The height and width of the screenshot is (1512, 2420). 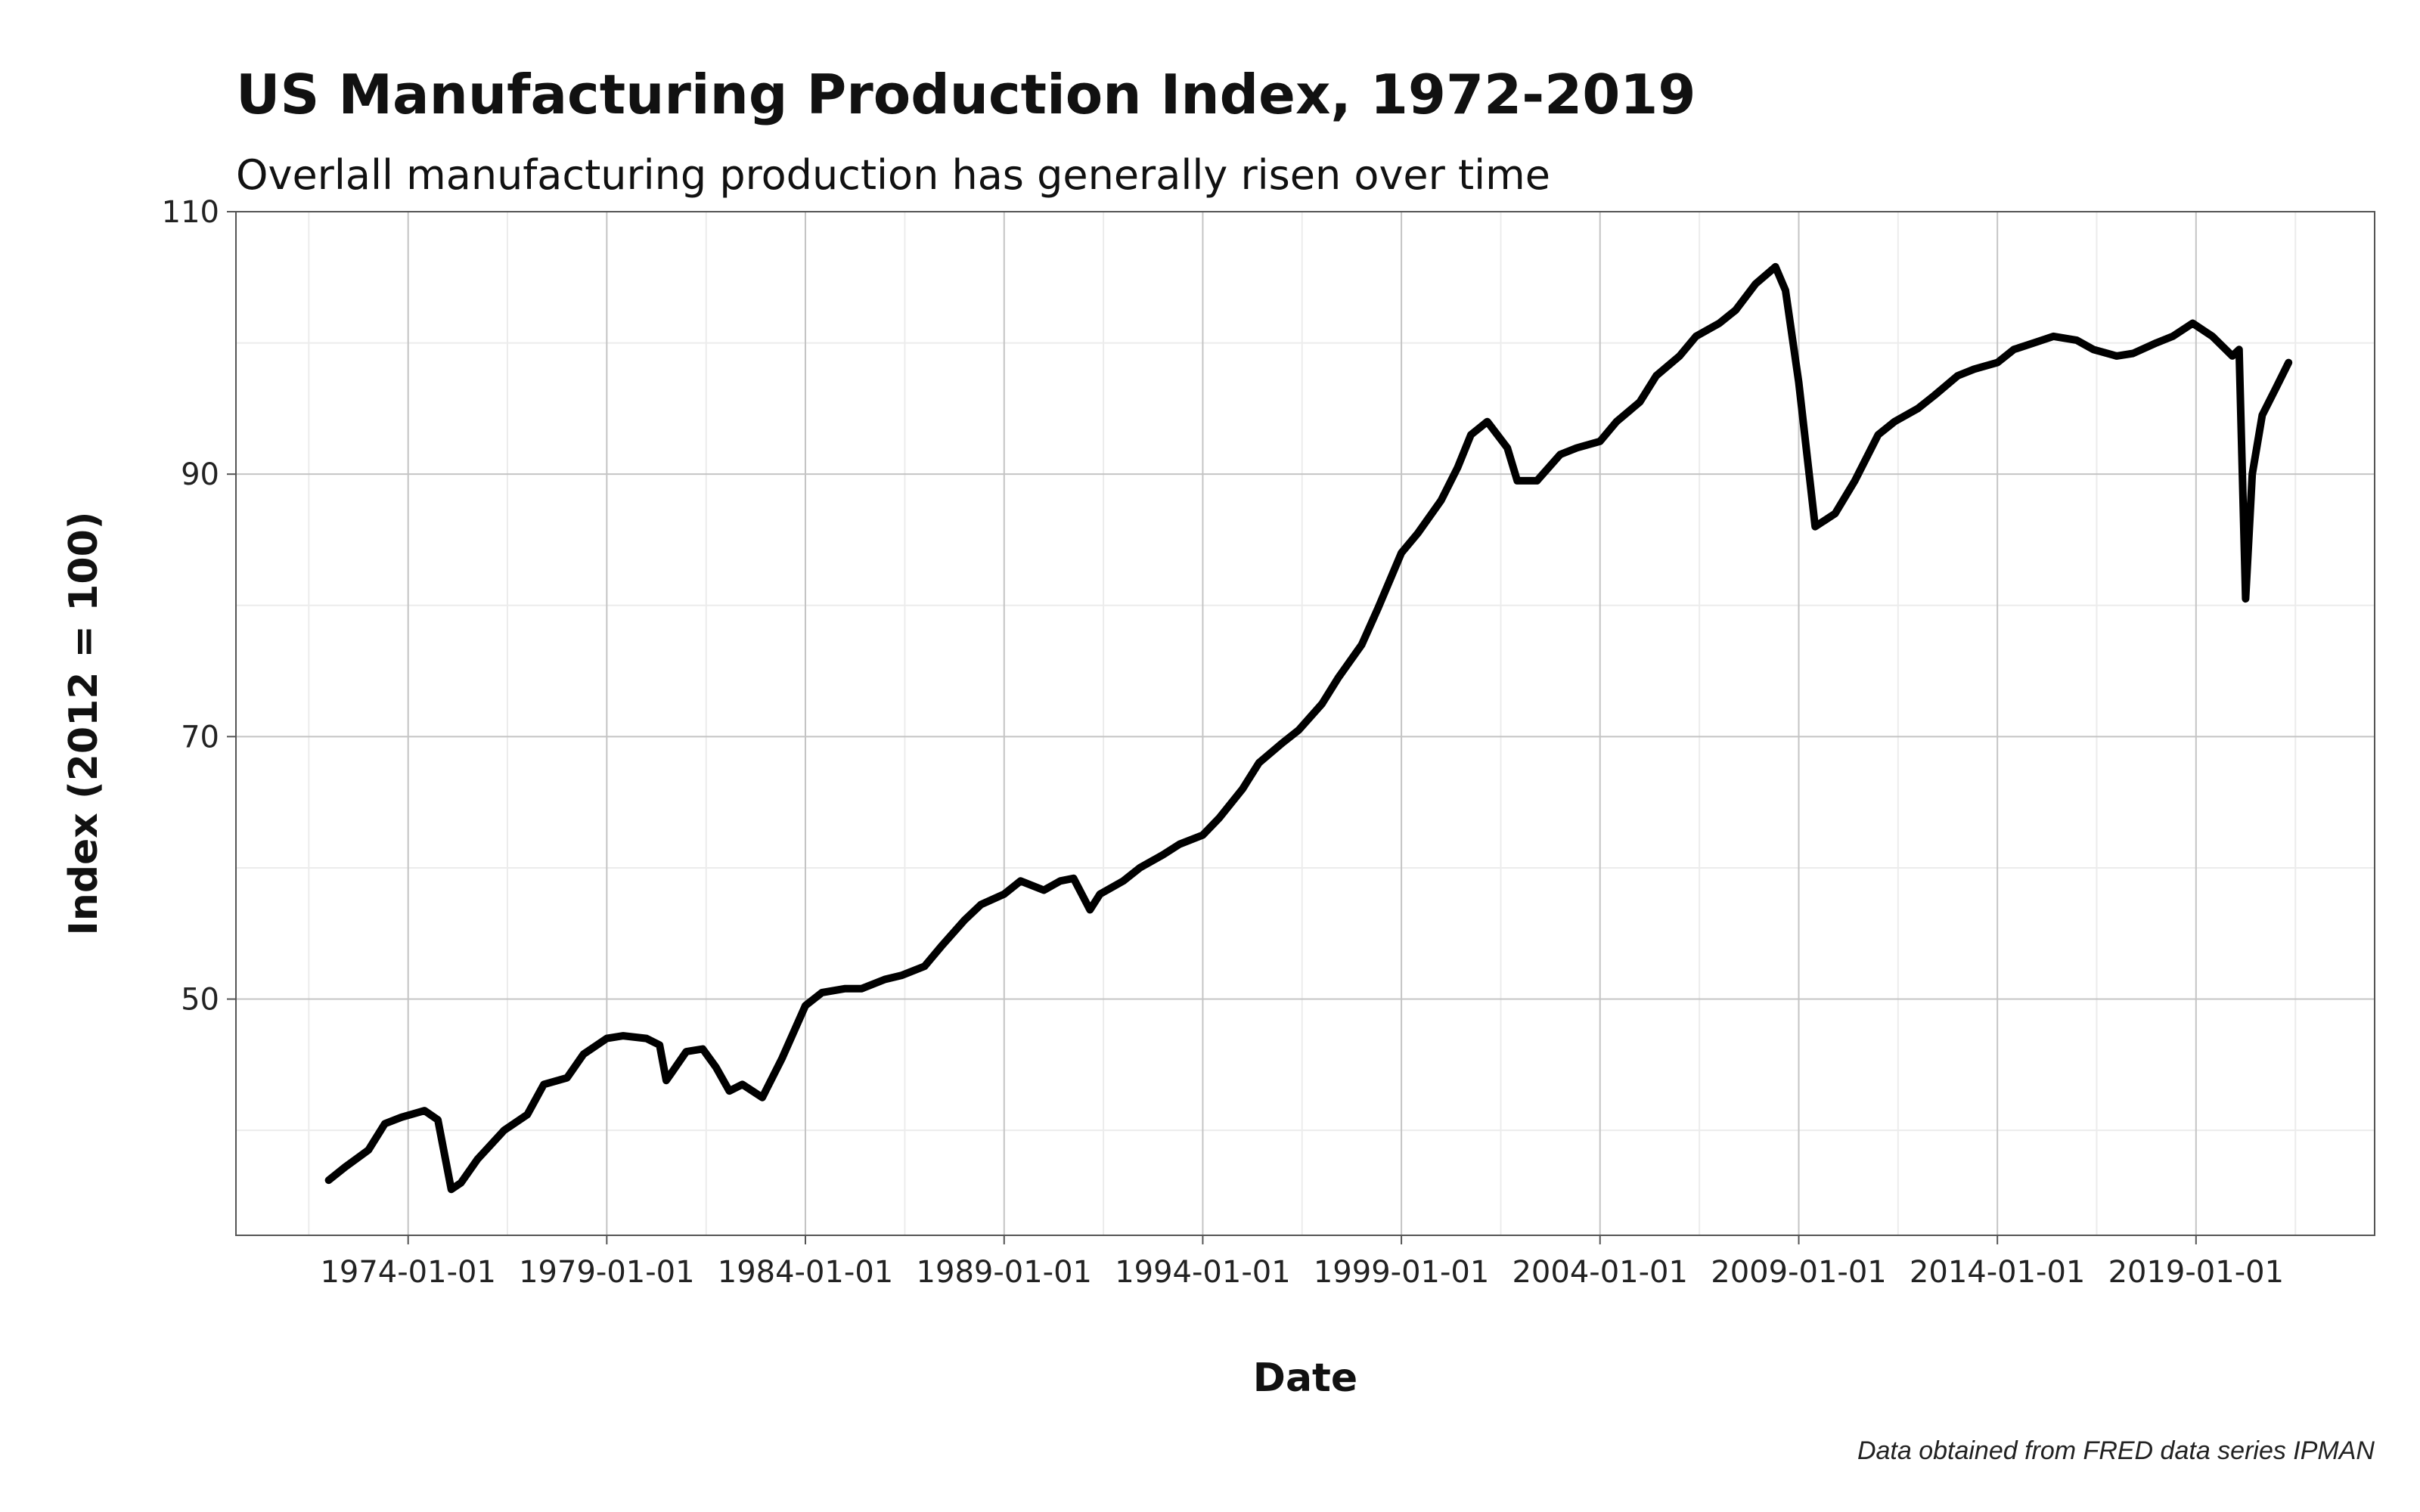 I want to click on y-tick-label: 110, so click(x=190, y=213).